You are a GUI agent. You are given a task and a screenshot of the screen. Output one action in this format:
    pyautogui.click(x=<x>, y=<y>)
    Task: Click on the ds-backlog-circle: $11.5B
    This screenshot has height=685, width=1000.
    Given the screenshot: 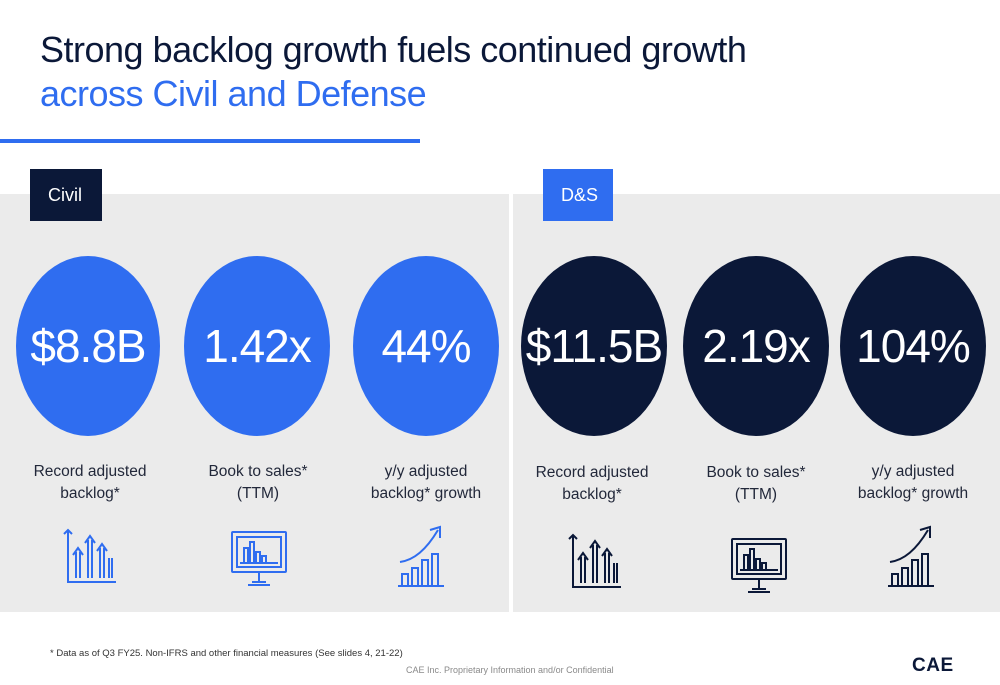 What is the action you would take?
    pyautogui.click(x=594, y=346)
    